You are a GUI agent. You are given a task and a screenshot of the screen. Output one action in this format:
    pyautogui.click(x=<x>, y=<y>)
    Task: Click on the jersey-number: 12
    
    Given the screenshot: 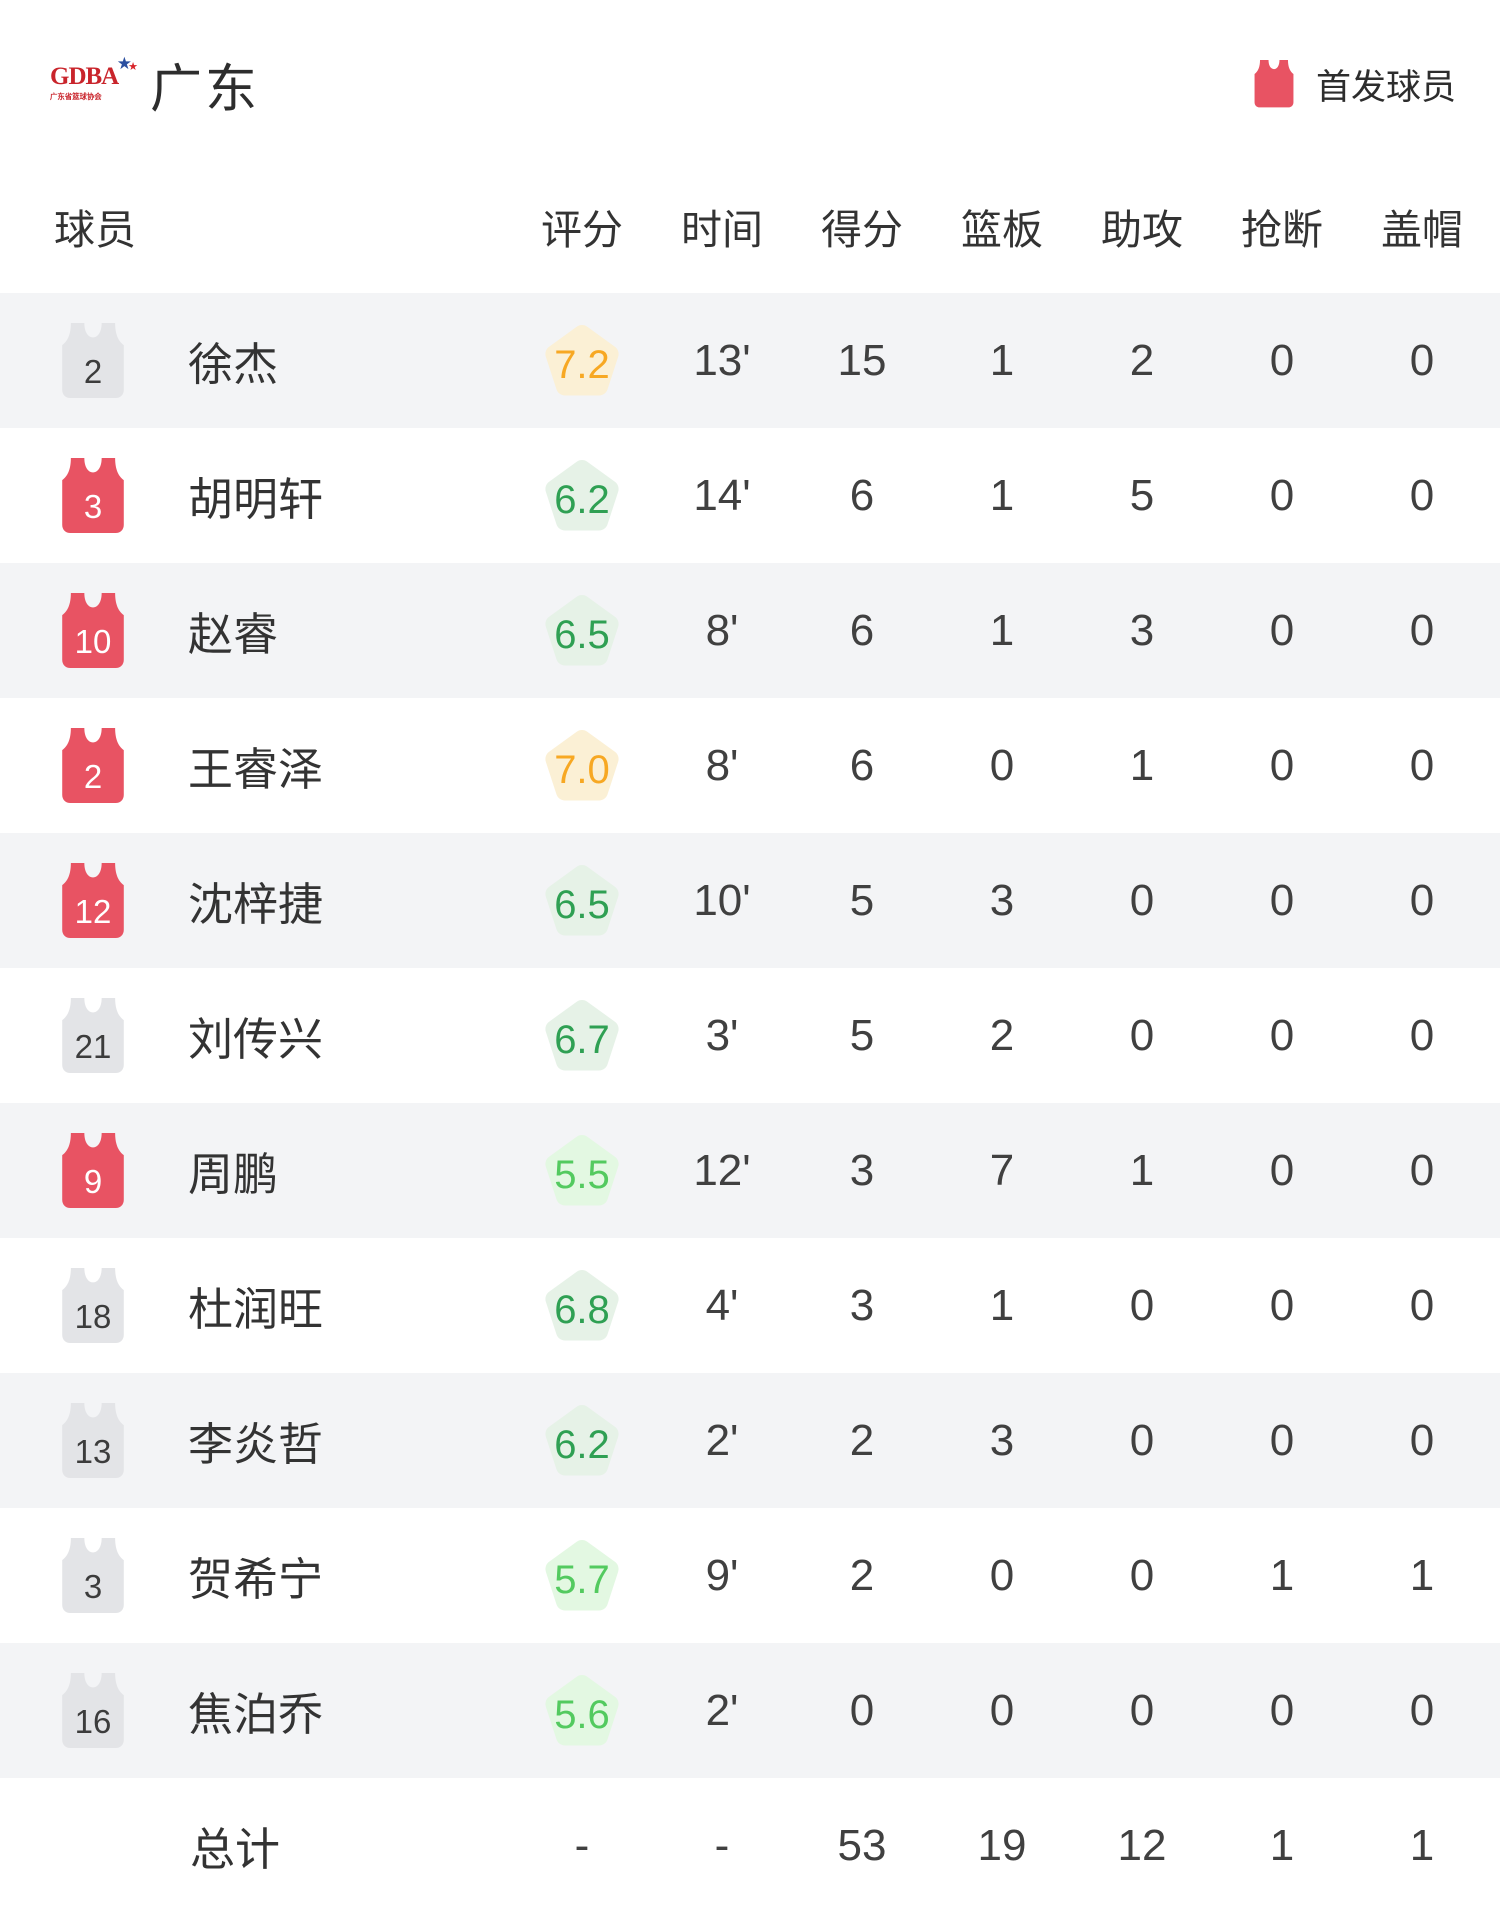 What is the action you would take?
    pyautogui.click(x=93, y=911)
    